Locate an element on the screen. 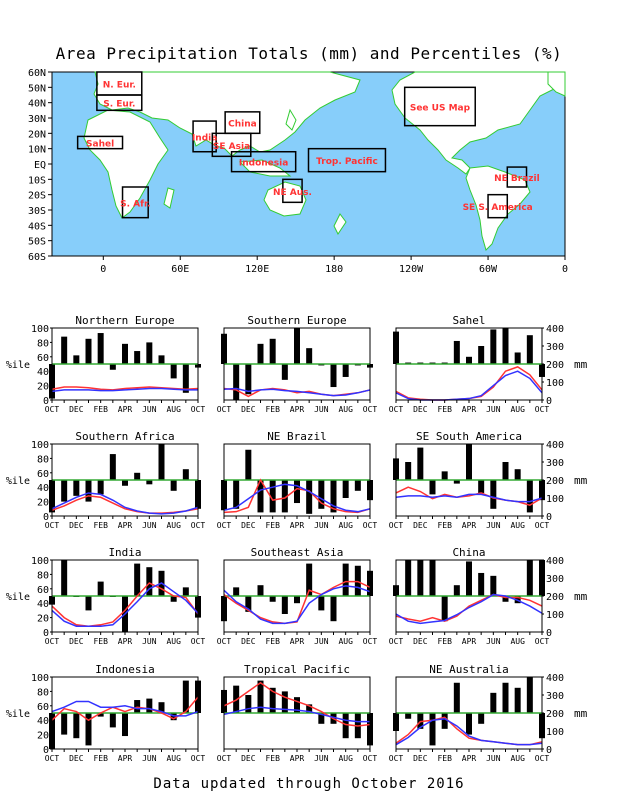 The image size is (618, 800). percentile-series-line is located at coordinates (125, 604).